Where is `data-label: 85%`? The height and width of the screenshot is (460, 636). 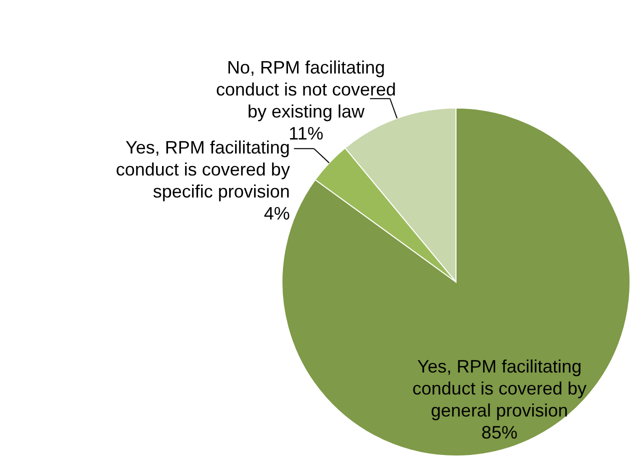 data-label: 85% is located at coordinates (499, 432).